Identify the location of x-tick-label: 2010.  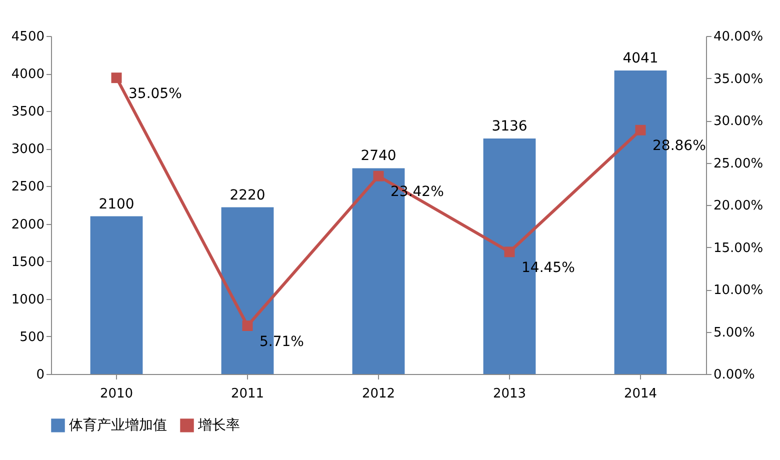
(117, 394).